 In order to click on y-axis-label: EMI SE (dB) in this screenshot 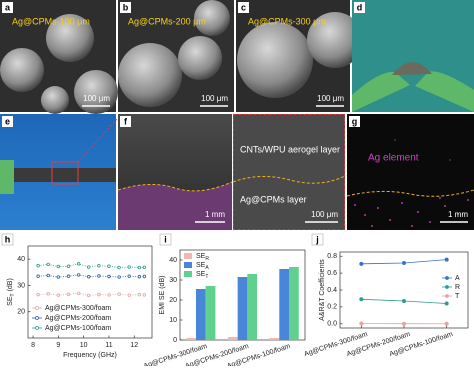, I will do `click(162, 295)`.